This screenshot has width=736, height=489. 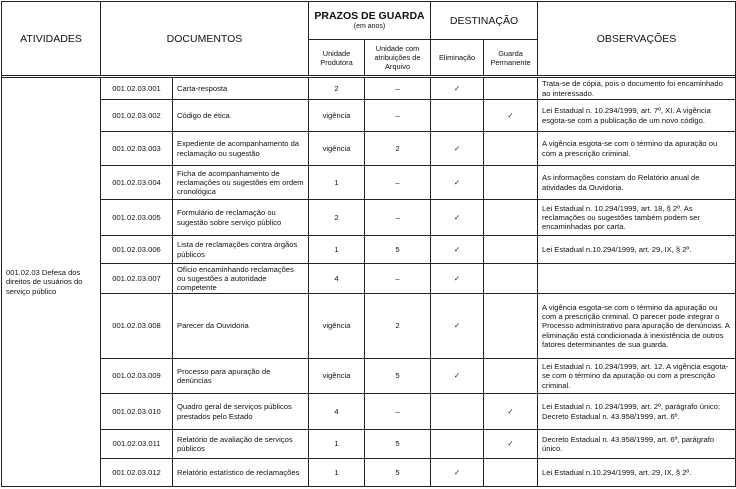 I want to click on document-code: 001.02.03.004, so click(x=136, y=182).